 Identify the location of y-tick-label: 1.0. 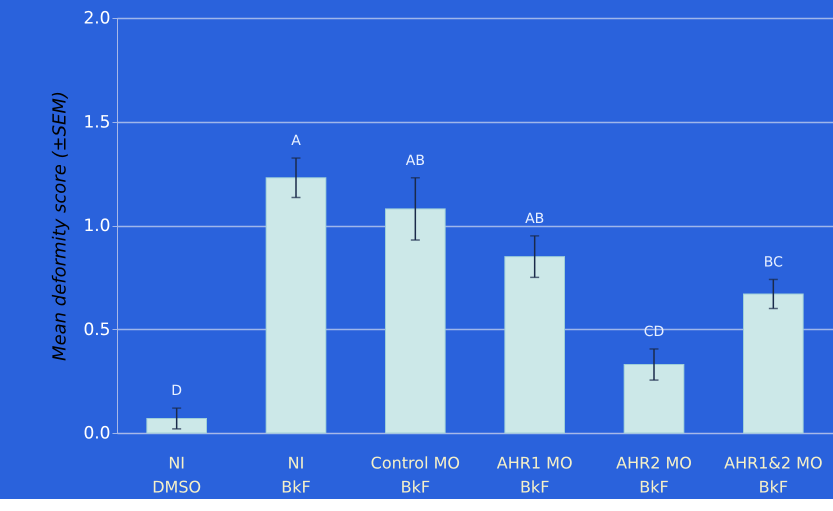
(96, 226).